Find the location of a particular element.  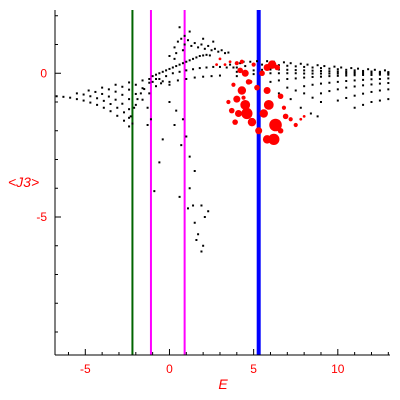

x-tick-label: -5 is located at coordinates (85, 369).